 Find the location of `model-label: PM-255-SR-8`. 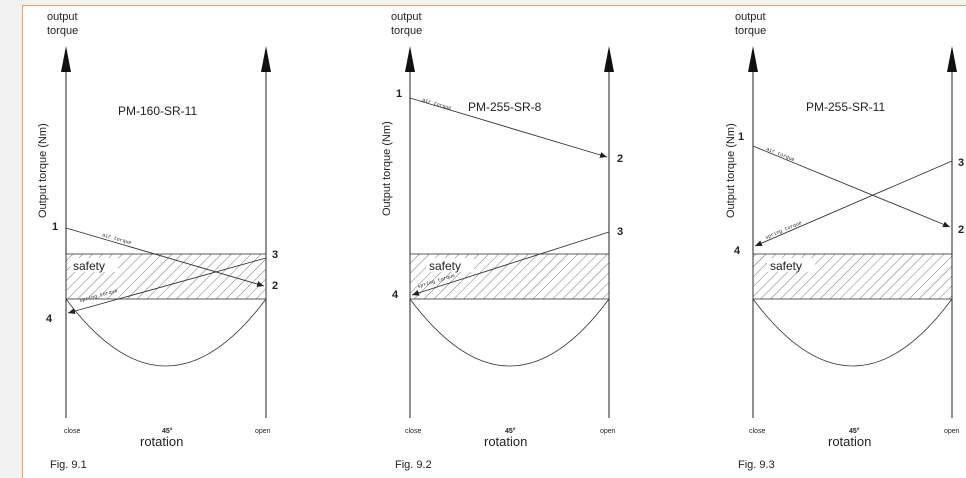

model-label: PM-255-SR-8 is located at coordinates (505, 107).